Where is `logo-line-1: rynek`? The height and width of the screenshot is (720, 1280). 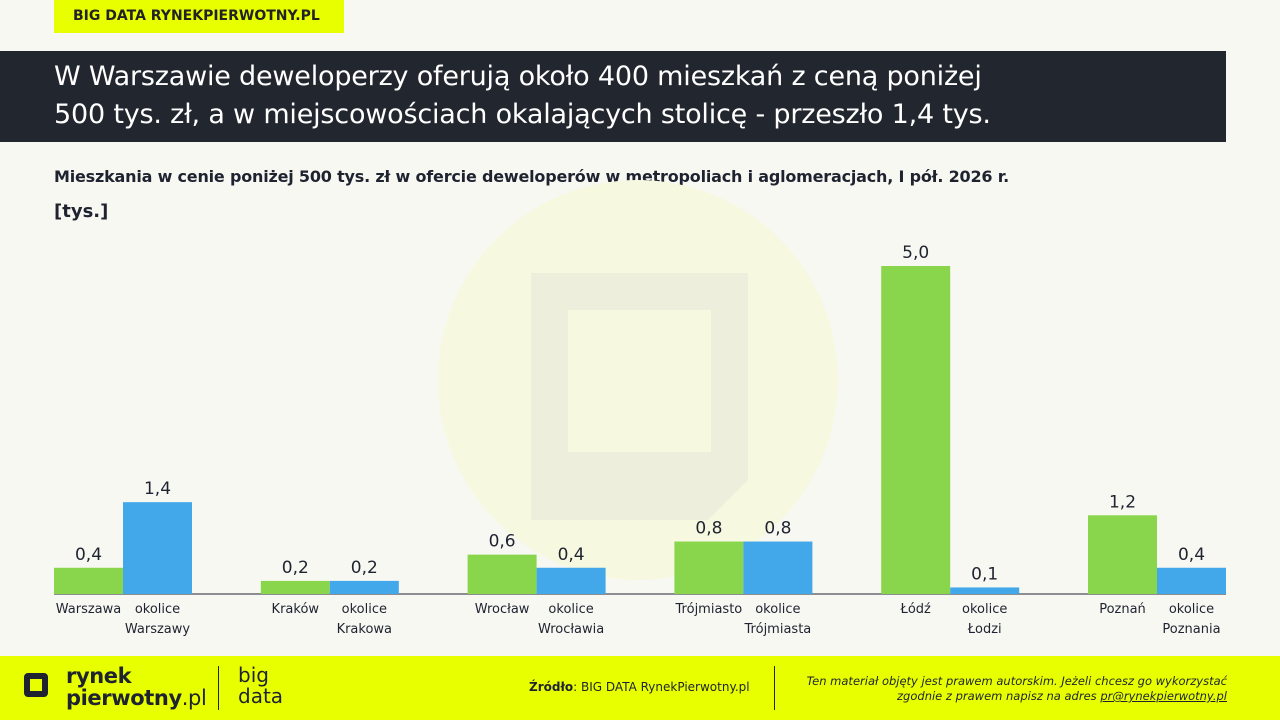
logo-line-1: rynek is located at coordinates (99, 676).